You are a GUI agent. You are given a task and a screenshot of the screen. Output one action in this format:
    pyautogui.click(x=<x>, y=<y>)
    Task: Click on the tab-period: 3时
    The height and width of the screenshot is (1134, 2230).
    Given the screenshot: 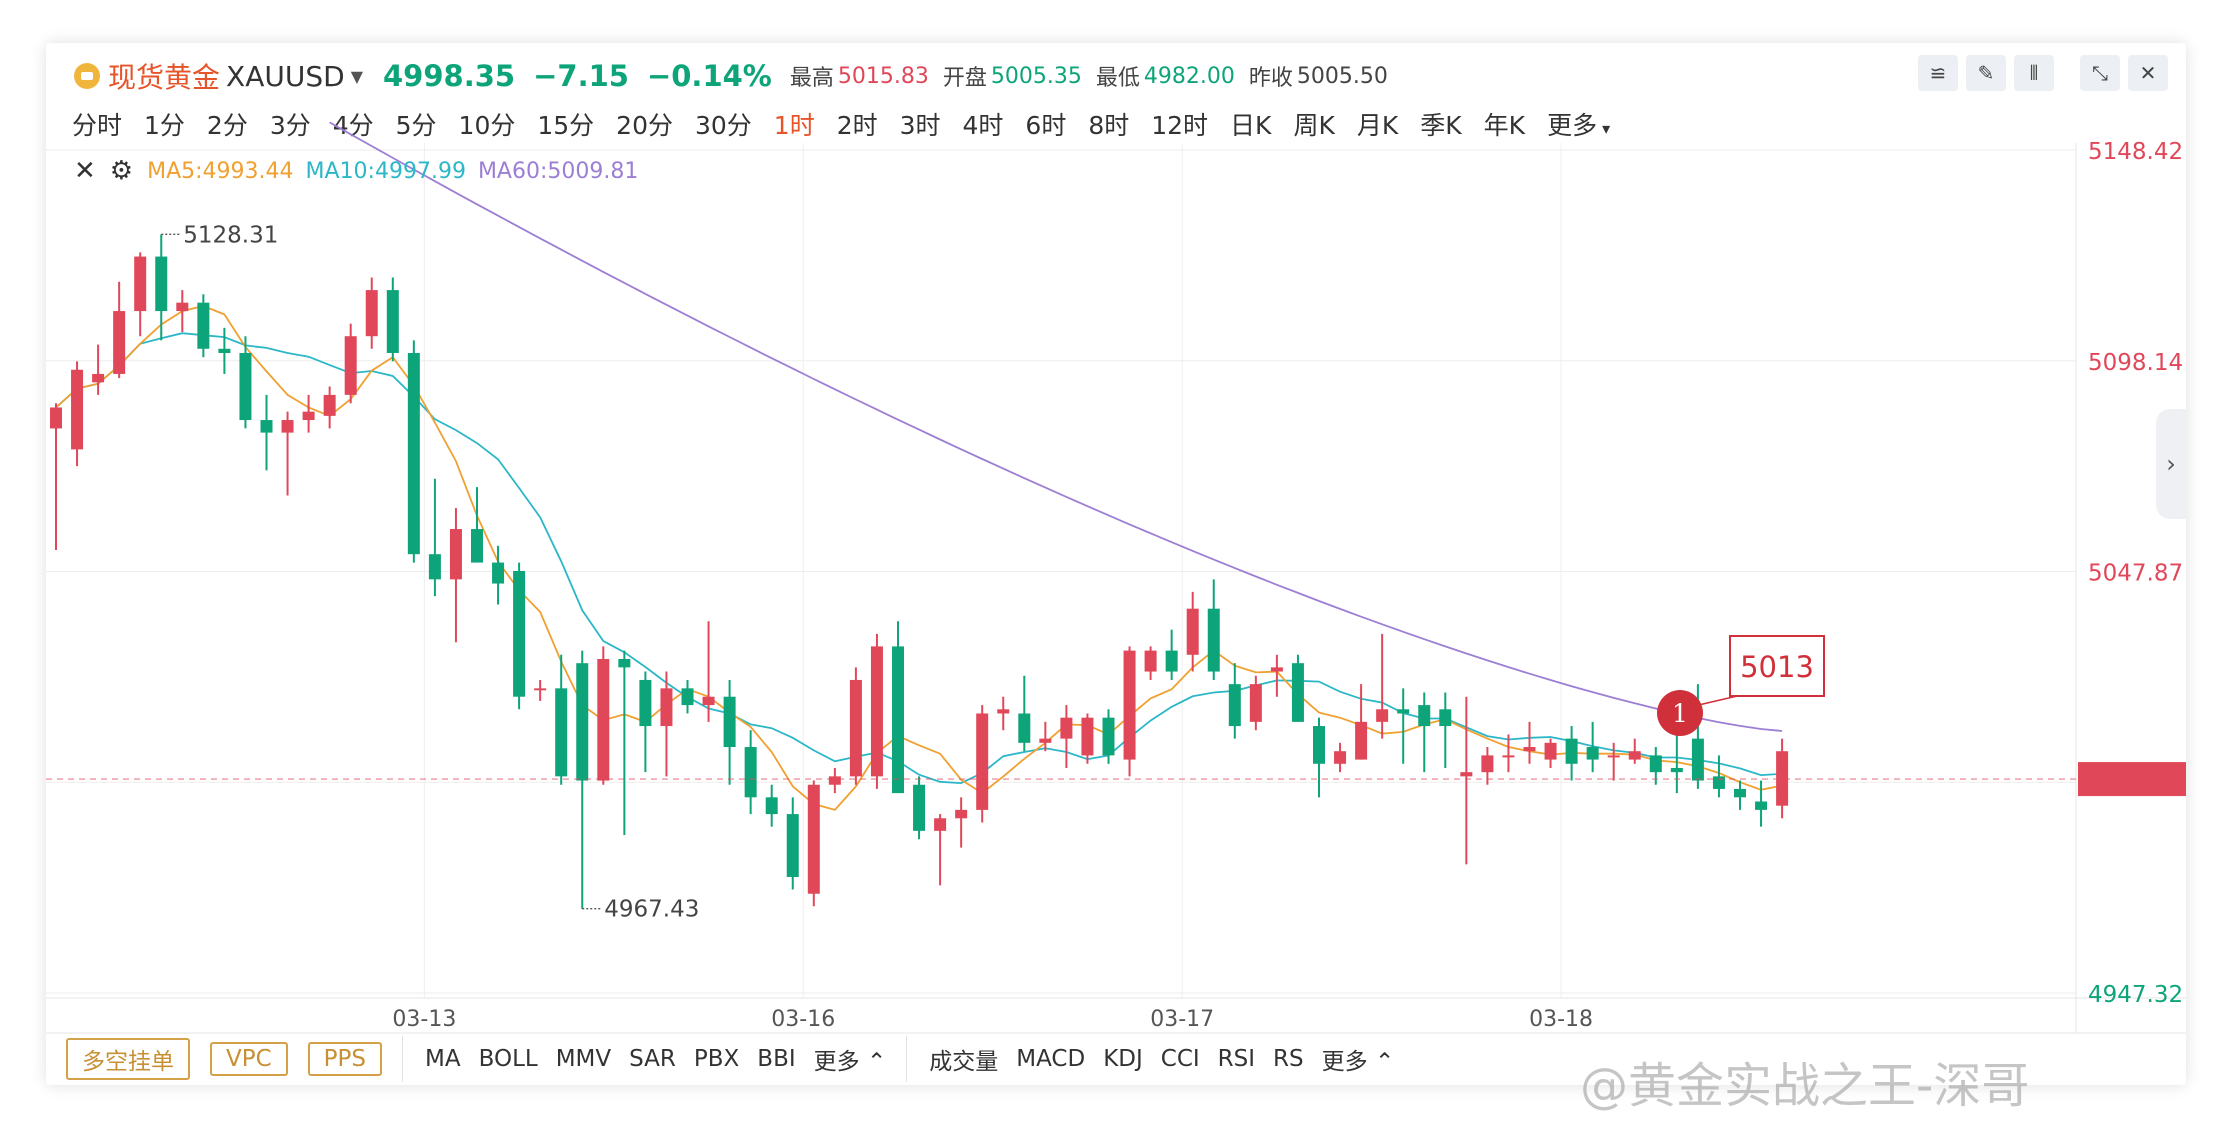 What is the action you would take?
    pyautogui.click(x=920, y=125)
    